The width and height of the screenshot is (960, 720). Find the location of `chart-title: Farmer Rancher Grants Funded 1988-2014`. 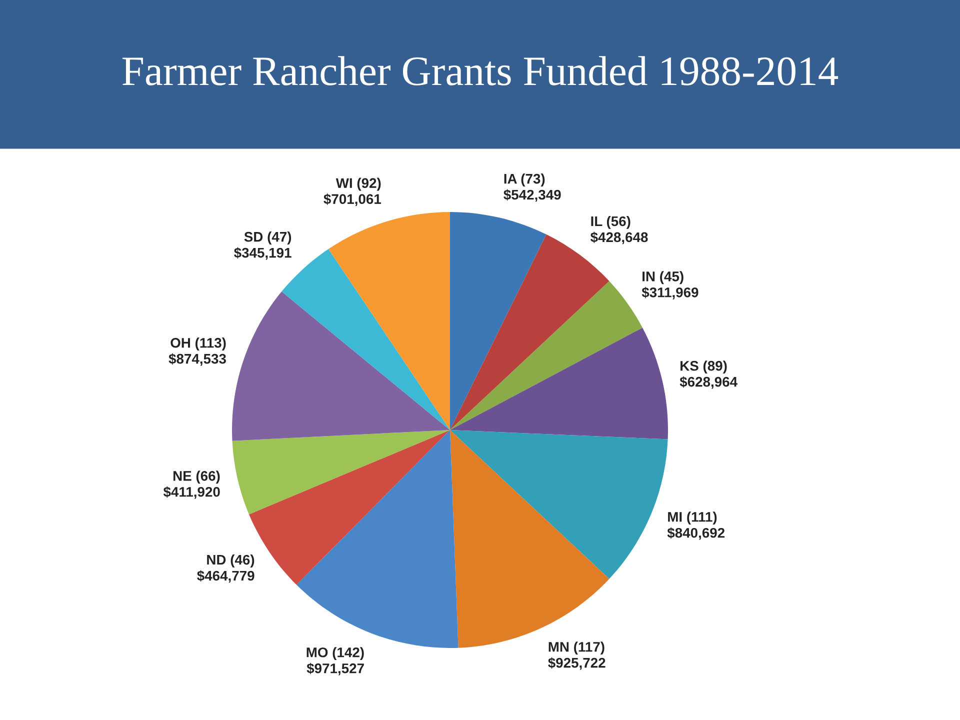

chart-title: Farmer Rancher Grants Funded 1988-2014 is located at coordinates (480, 71).